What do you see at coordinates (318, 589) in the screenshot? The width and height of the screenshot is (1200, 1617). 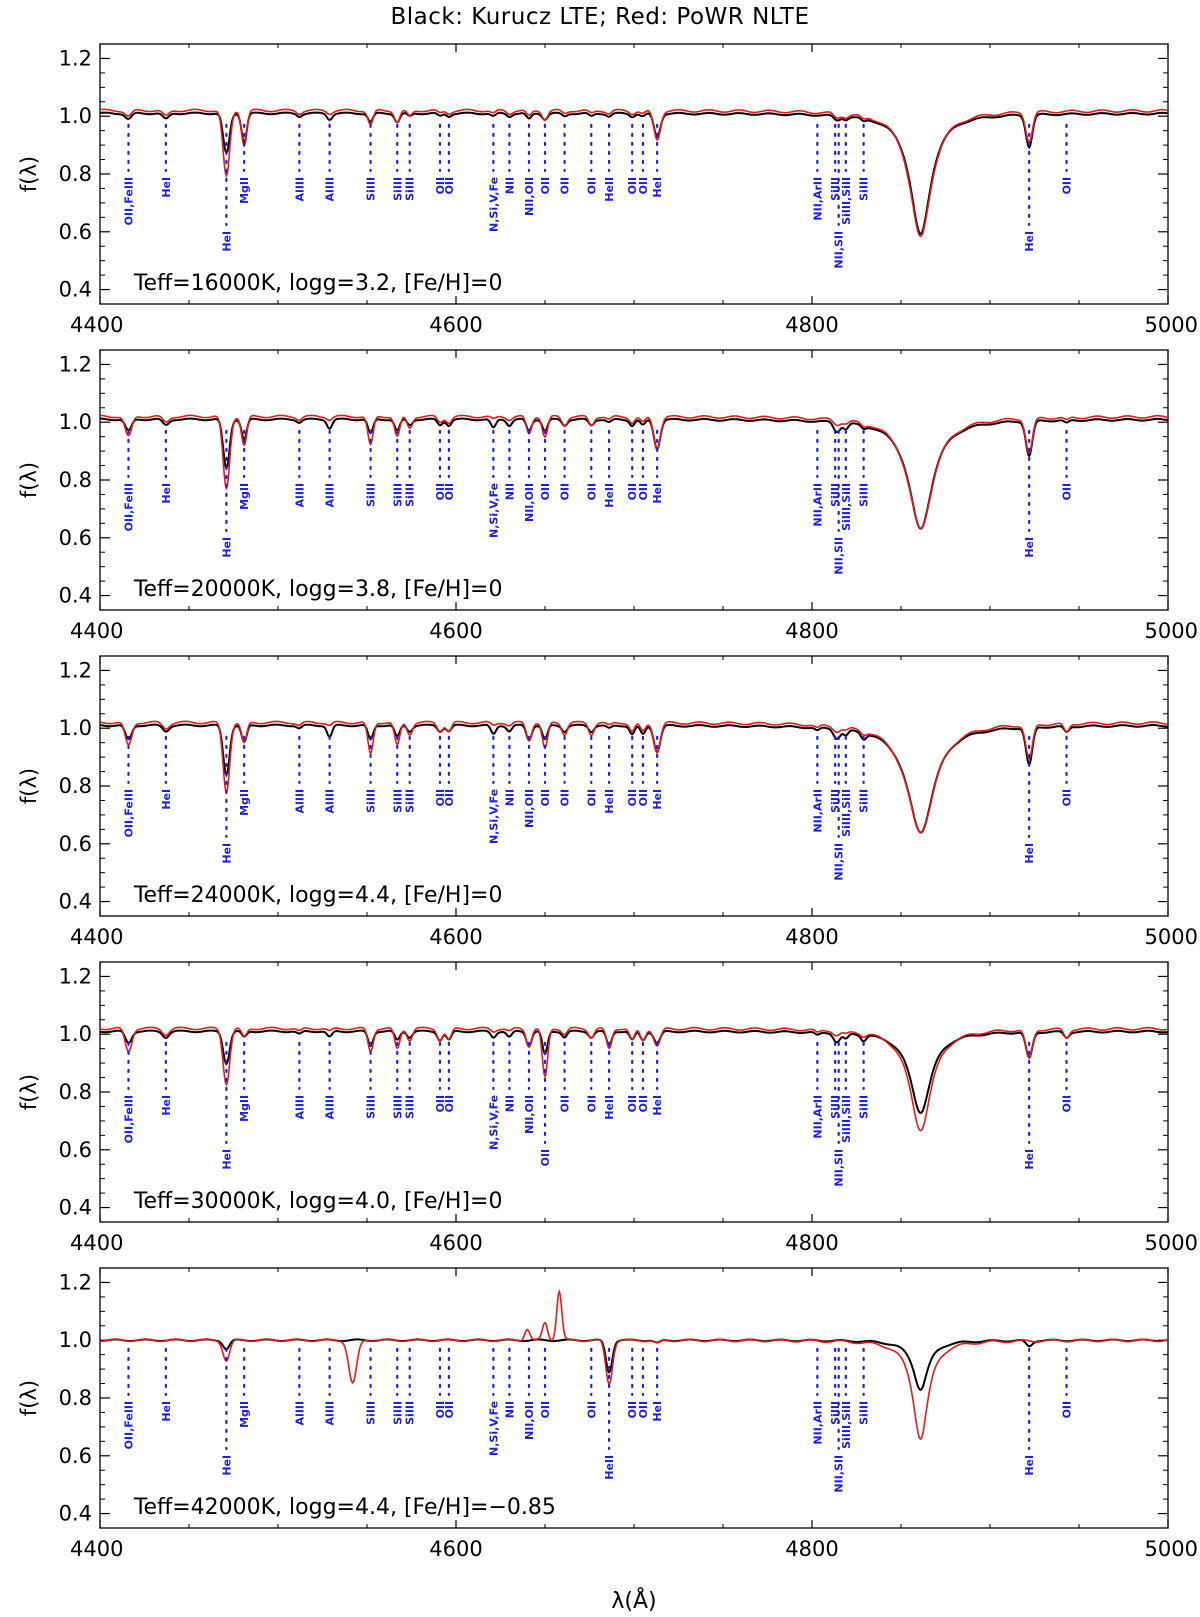 I see `panel-parameters-label: Teff=20000K, logg=3.8, [Fe/H]=0` at bounding box center [318, 589].